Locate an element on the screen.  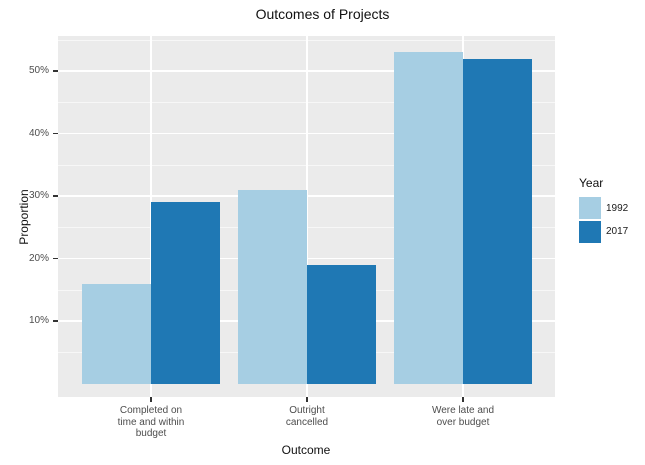
legend-label: 1992 is located at coordinates (617, 208).